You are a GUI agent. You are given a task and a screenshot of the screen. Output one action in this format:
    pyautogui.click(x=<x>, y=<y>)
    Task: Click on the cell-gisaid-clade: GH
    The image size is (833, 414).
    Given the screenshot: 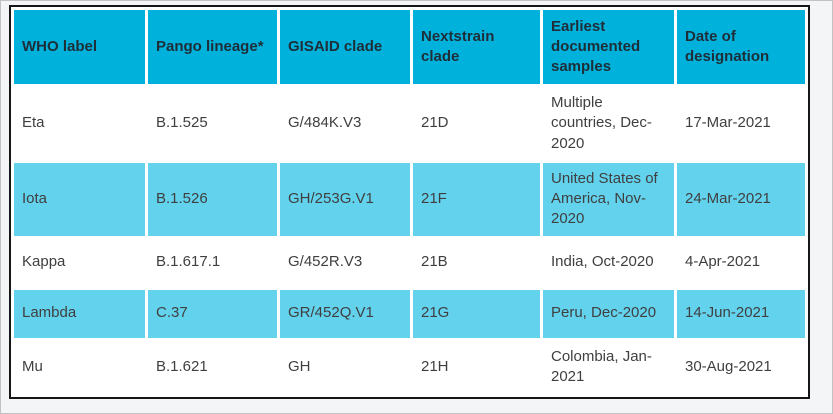 What is the action you would take?
    pyautogui.click(x=345, y=367)
    